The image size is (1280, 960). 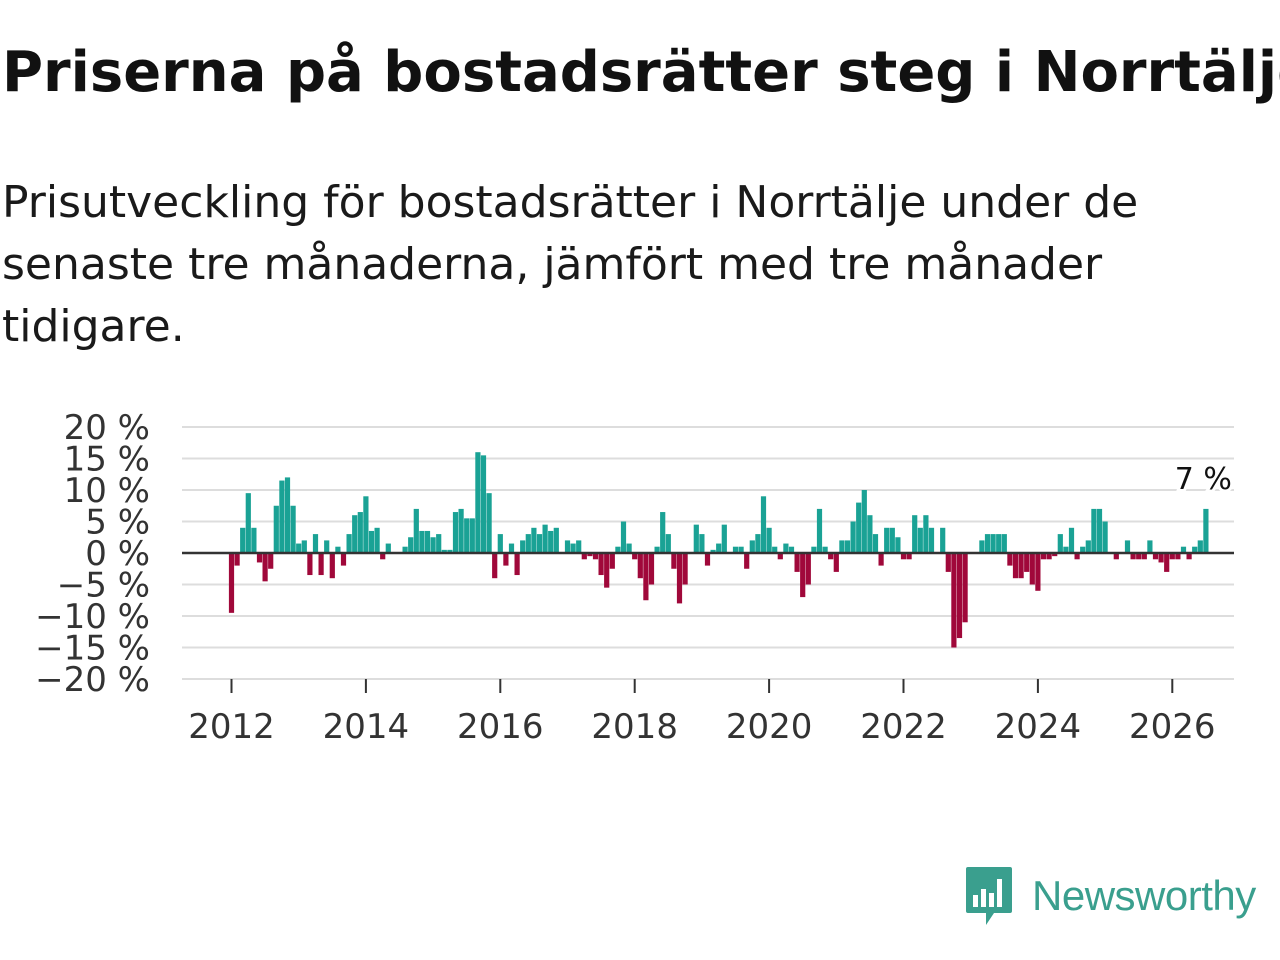 What do you see at coordinates (1144, 895) in the screenshot?
I see `logo-text: Newsworthy` at bounding box center [1144, 895].